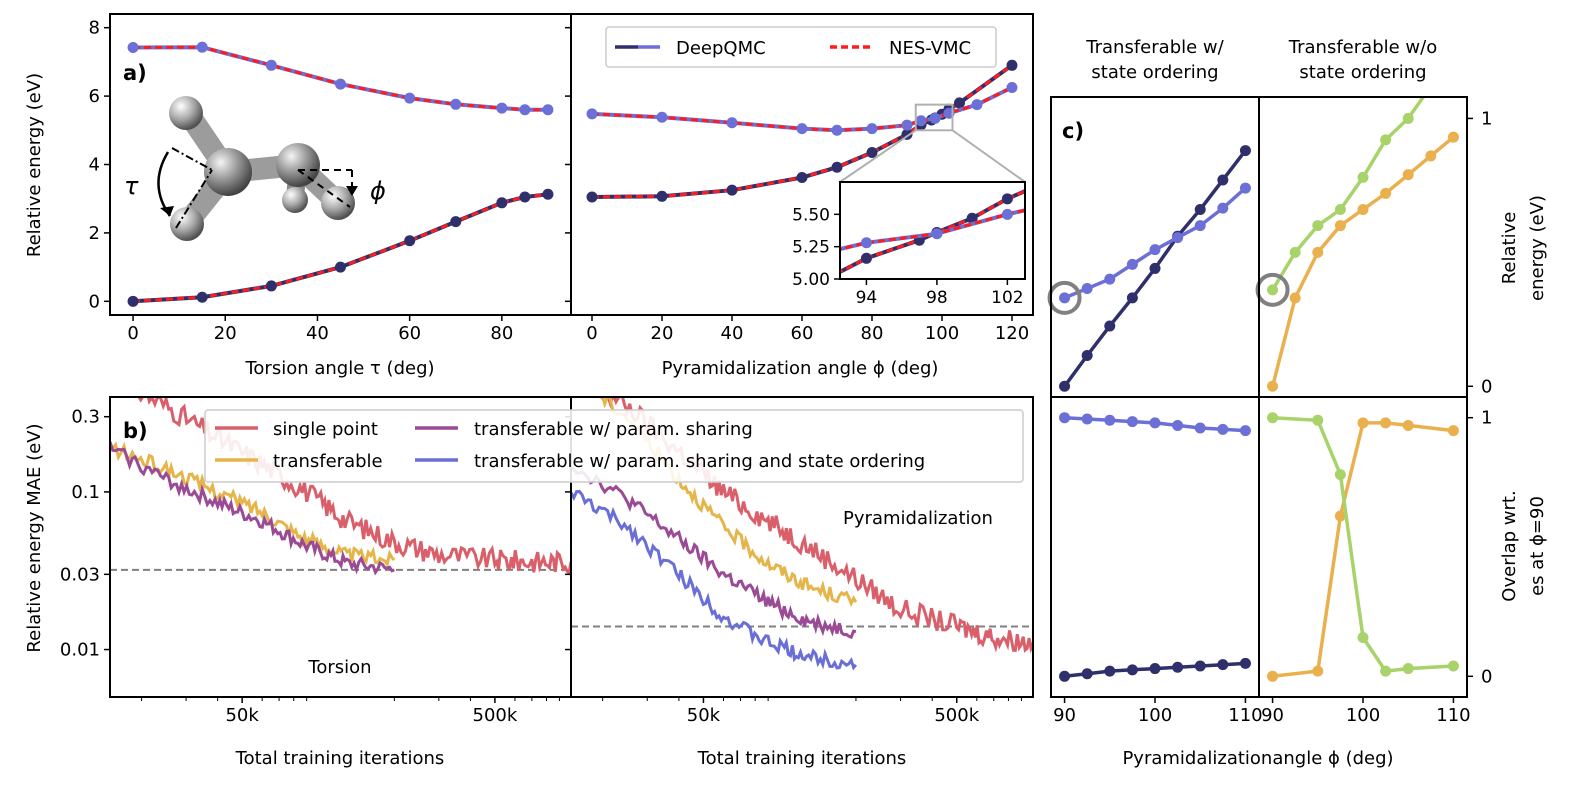 The height and width of the screenshot is (789, 1578). I want to click on panel-a-right-xtick-40-label: 40, so click(732, 333).